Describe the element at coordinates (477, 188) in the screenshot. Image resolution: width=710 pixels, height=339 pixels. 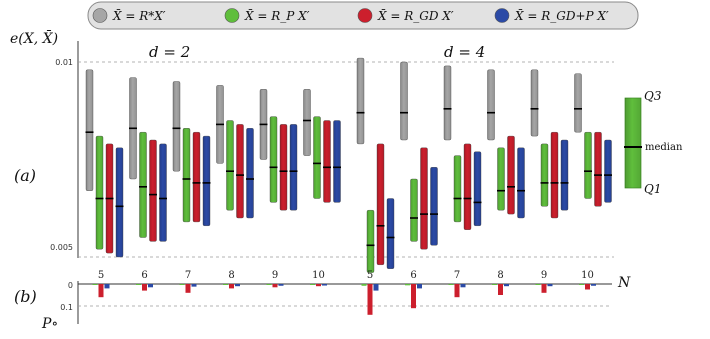
I see `box-shade-g1-n7-s3` at that location.